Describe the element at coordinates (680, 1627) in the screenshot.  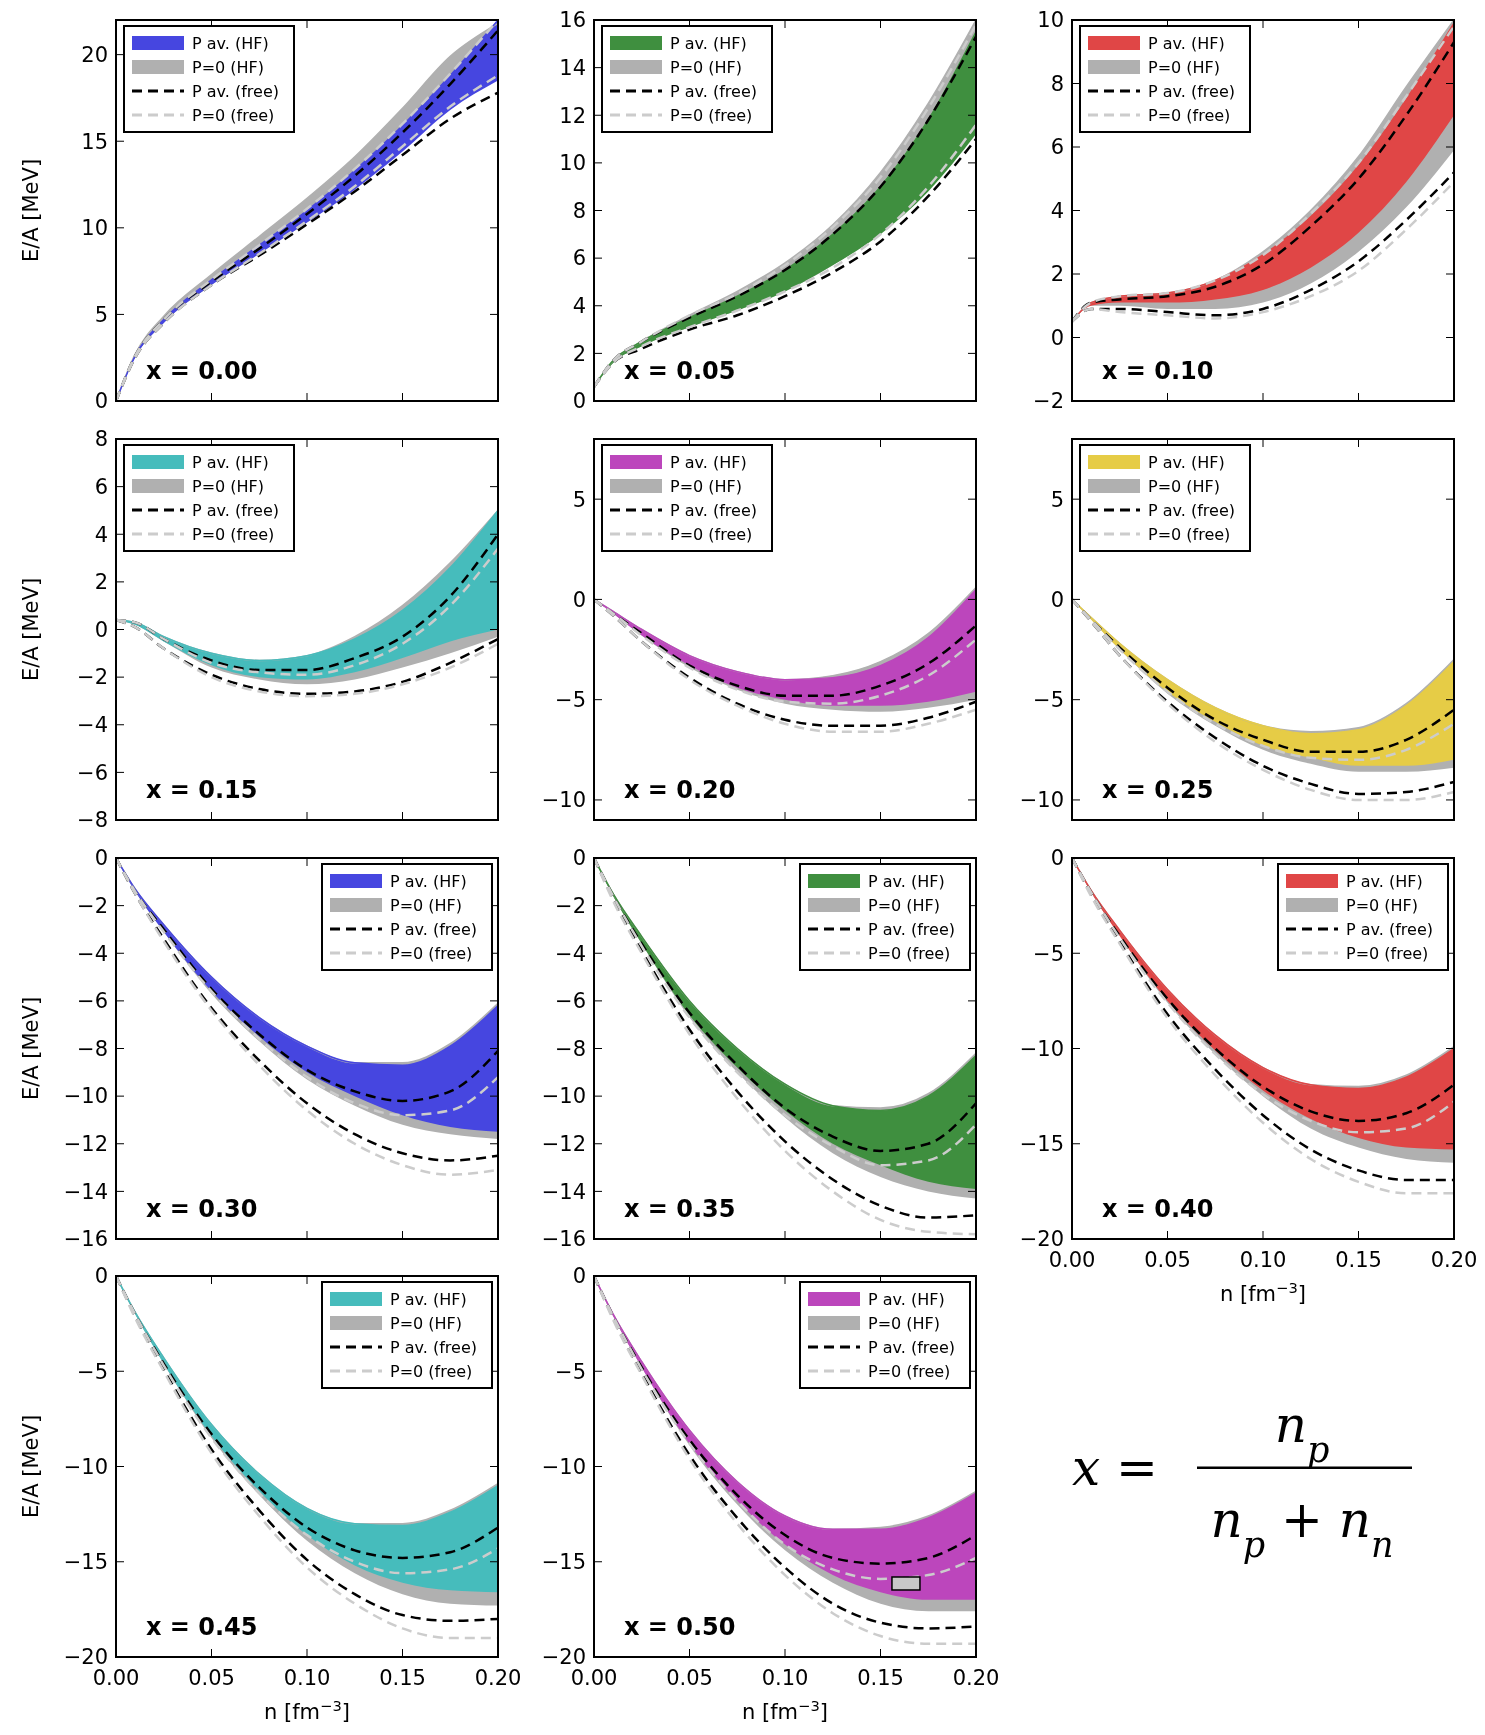
I see `annotation: x = 0.50` at that location.